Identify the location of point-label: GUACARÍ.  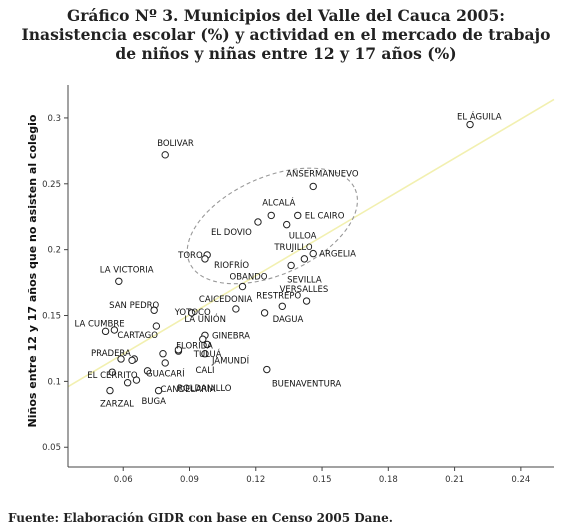
(165, 374).